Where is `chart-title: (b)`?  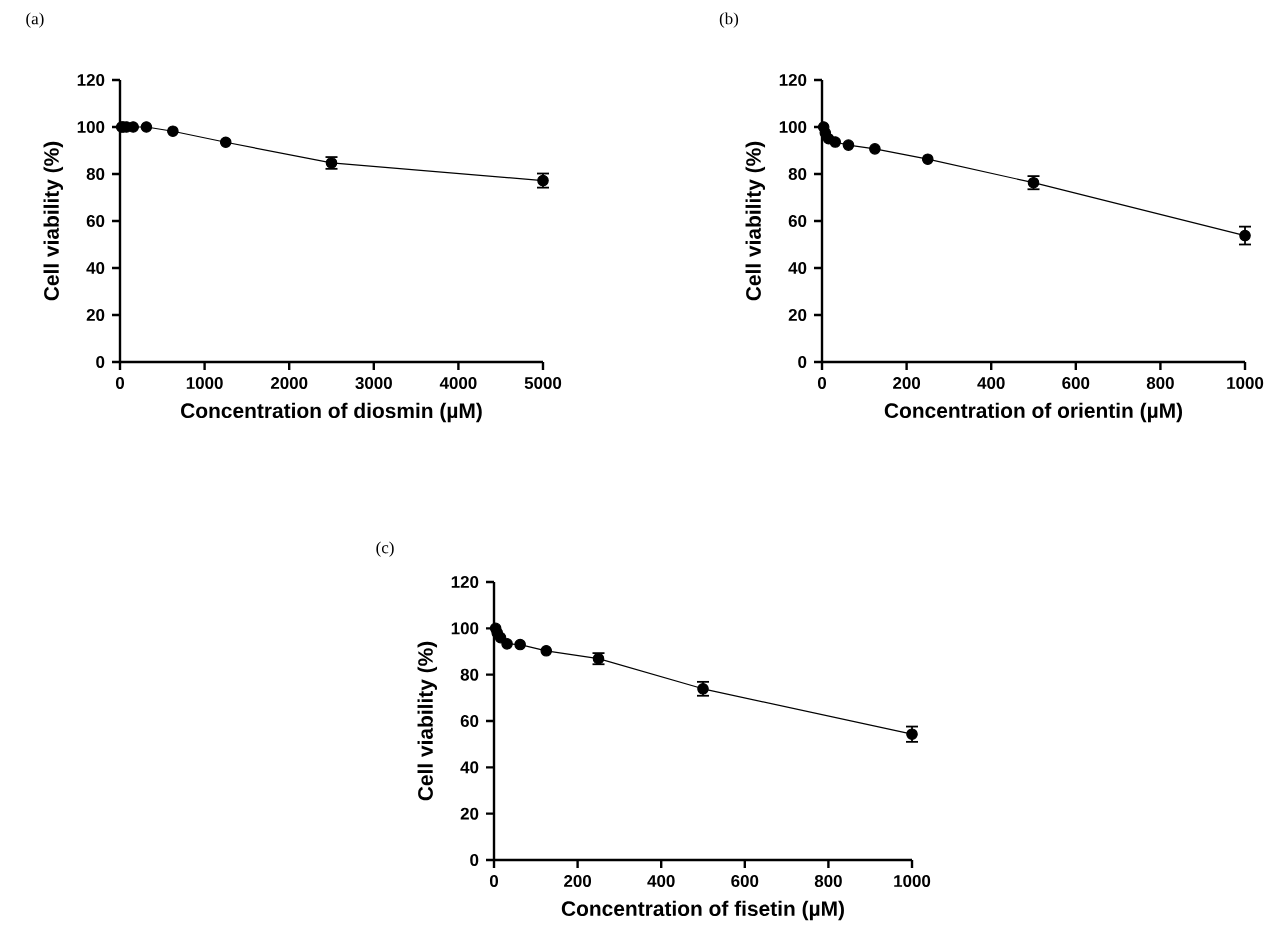 chart-title: (b) is located at coordinates (729, 20).